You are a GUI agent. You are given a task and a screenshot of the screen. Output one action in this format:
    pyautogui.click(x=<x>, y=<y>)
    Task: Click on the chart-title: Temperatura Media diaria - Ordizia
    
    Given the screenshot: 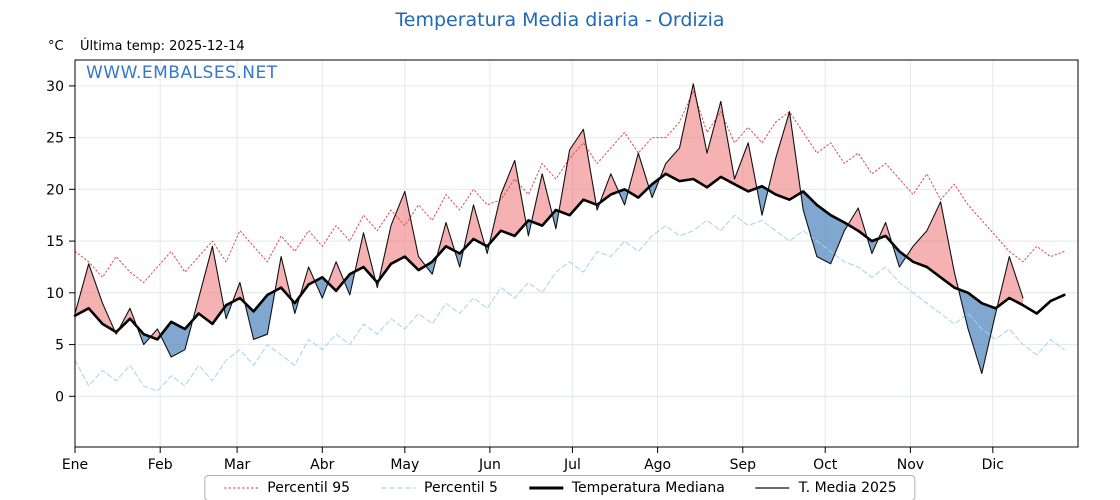 What is the action you would take?
    pyautogui.click(x=560, y=20)
    